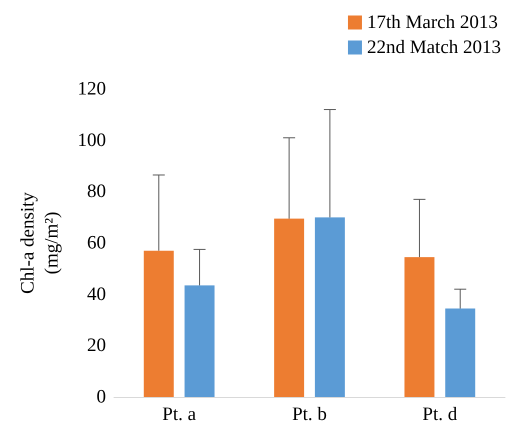 The width and height of the screenshot is (519, 446). What do you see at coordinates (92, 140) in the screenshot?
I see `y-tick-label: 100` at bounding box center [92, 140].